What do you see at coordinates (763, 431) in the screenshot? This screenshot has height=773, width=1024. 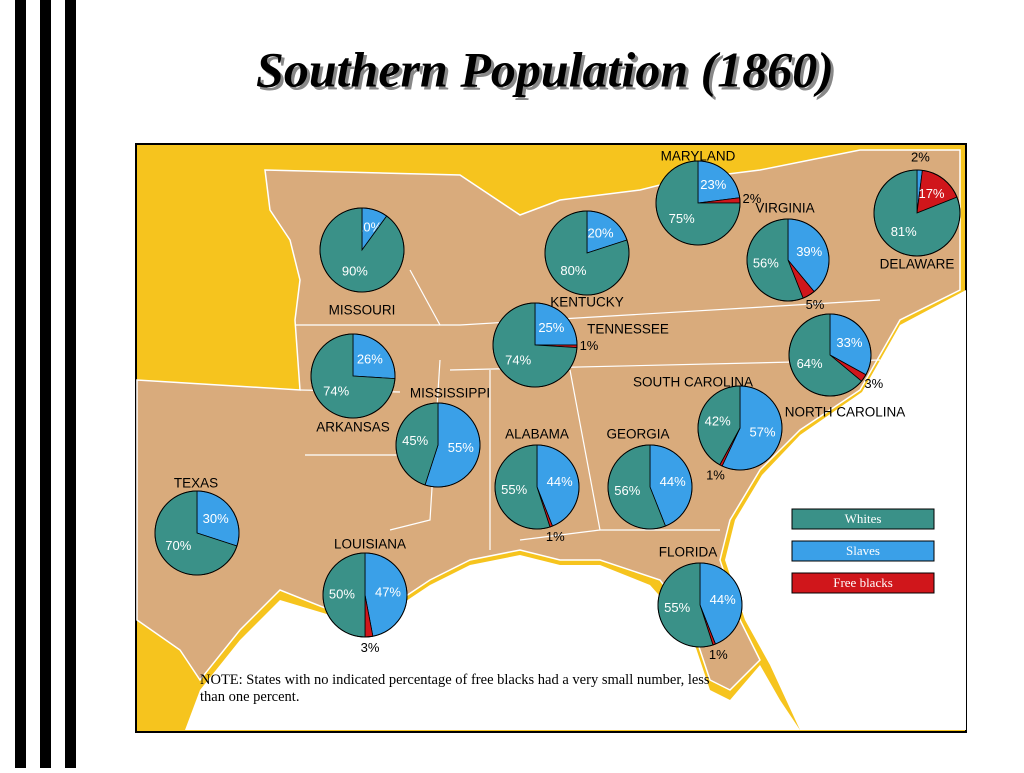 I see `pie-value-label: 57%` at bounding box center [763, 431].